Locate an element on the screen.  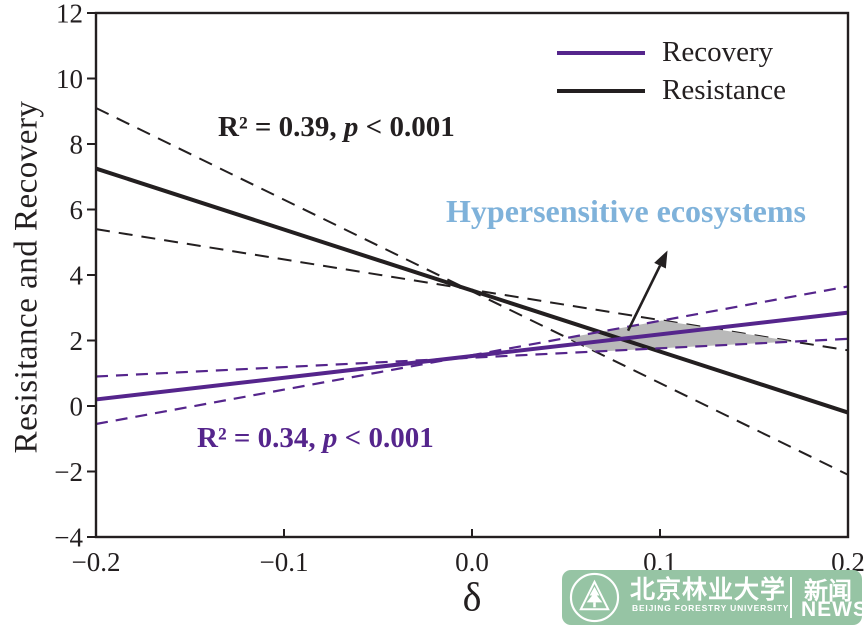
y-tick-label: 6 is located at coordinates (77, 210).